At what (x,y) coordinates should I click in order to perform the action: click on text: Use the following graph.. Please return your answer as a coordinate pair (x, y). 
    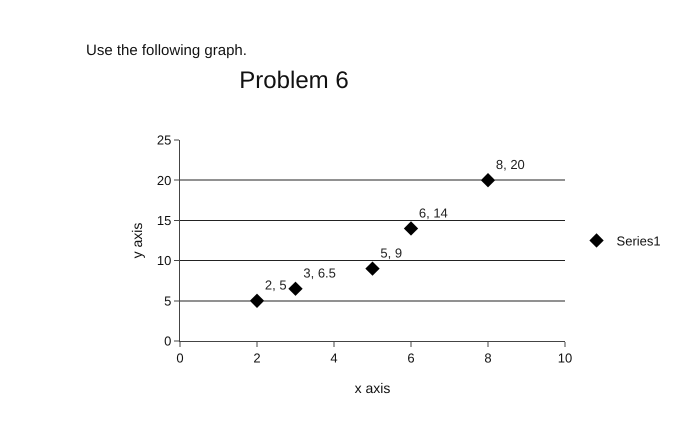
    Looking at the image, I should click on (166, 50).